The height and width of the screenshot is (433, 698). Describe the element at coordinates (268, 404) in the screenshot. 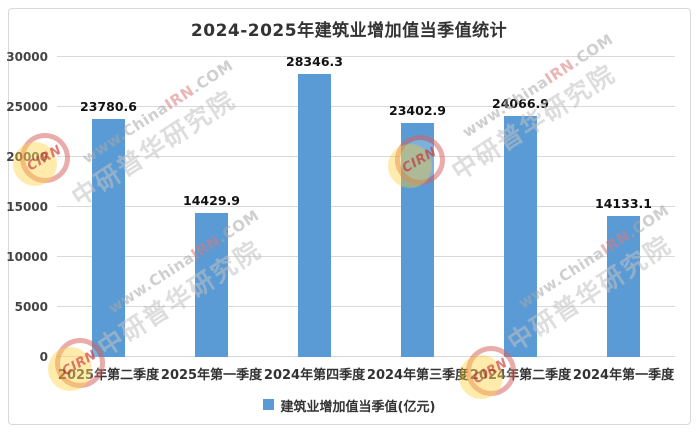

I see `legend-marker-swatch` at that location.